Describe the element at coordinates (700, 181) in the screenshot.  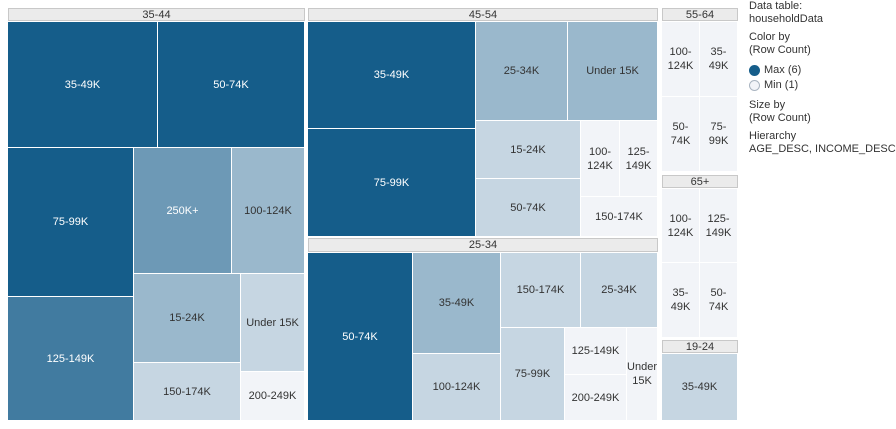
I see `group-header-65plus: 65+` at that location.